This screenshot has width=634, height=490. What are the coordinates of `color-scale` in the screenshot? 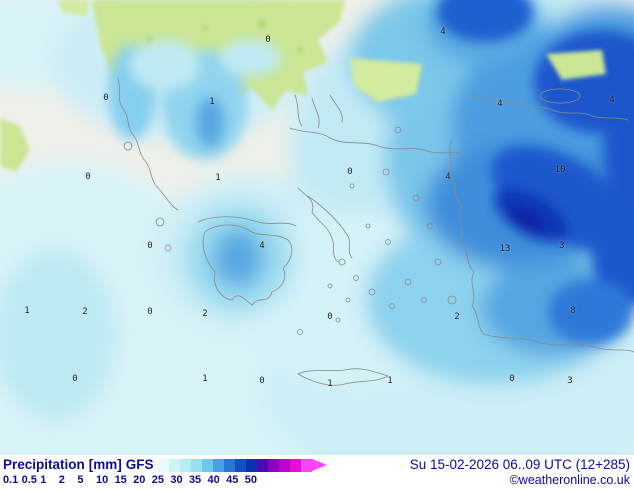 It's located at (242, 465).